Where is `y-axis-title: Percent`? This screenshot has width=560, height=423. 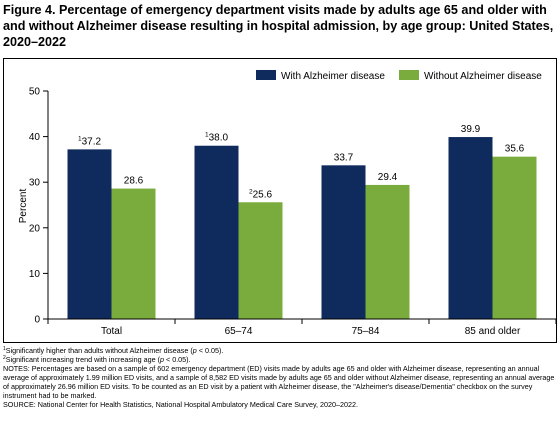 y-axis-title: Percent is located at coordinates (23, 206).